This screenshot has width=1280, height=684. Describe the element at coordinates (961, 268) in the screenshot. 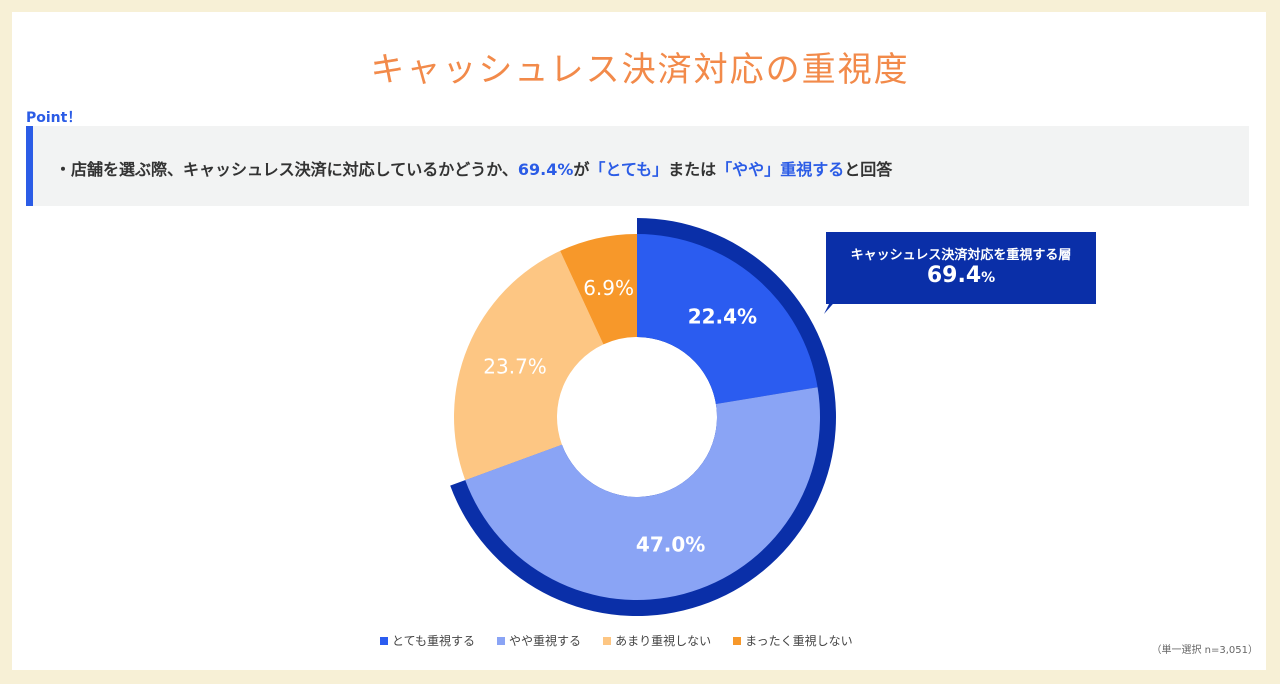

I see `callout: キャッシュレス決済対応を重視する層 69.4%` at that location.